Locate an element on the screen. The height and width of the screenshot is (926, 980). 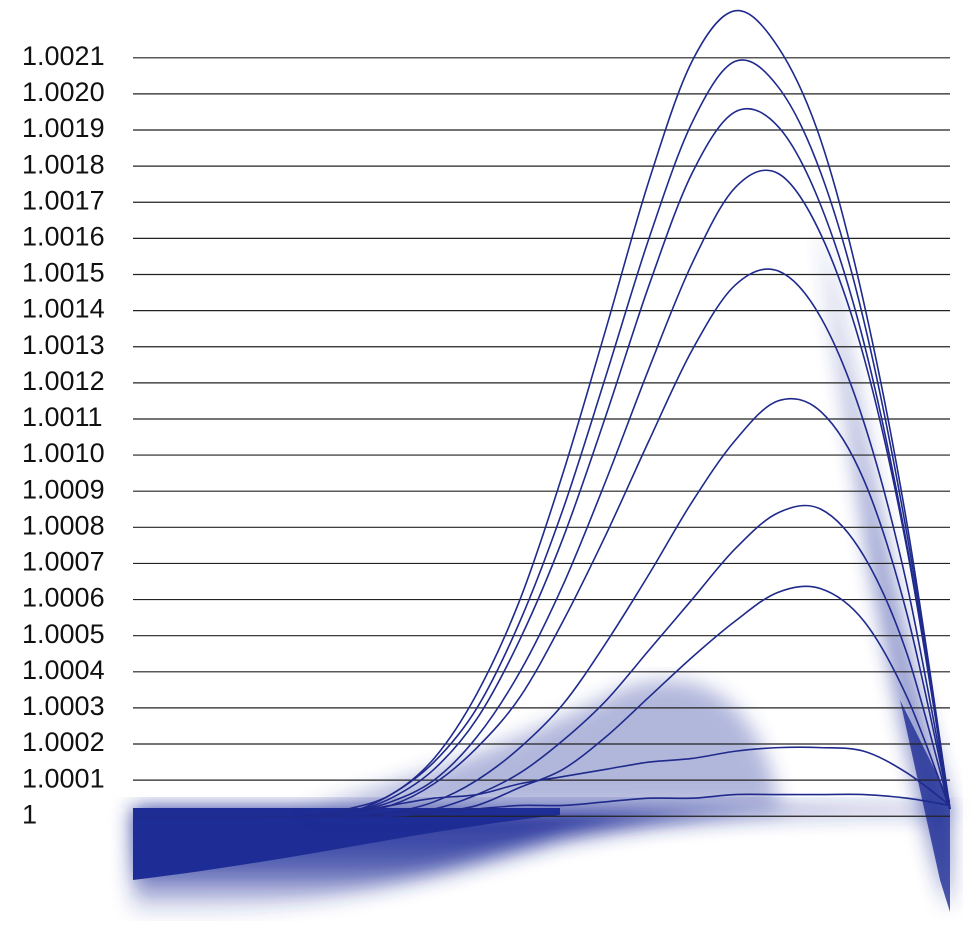
y-tick-label: 1.0019 is located at coordinates (63, 128).